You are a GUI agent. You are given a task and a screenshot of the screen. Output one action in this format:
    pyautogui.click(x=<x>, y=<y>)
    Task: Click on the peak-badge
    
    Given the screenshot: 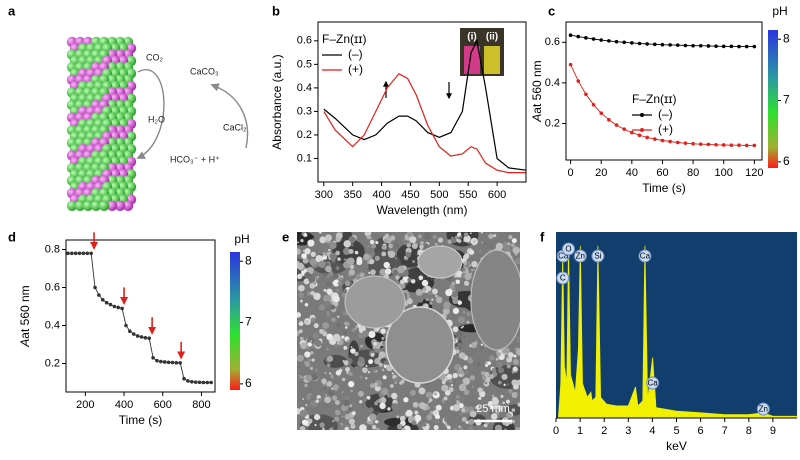 What is the action you would take?
    pyautogui.click(x=598, y=256)
    